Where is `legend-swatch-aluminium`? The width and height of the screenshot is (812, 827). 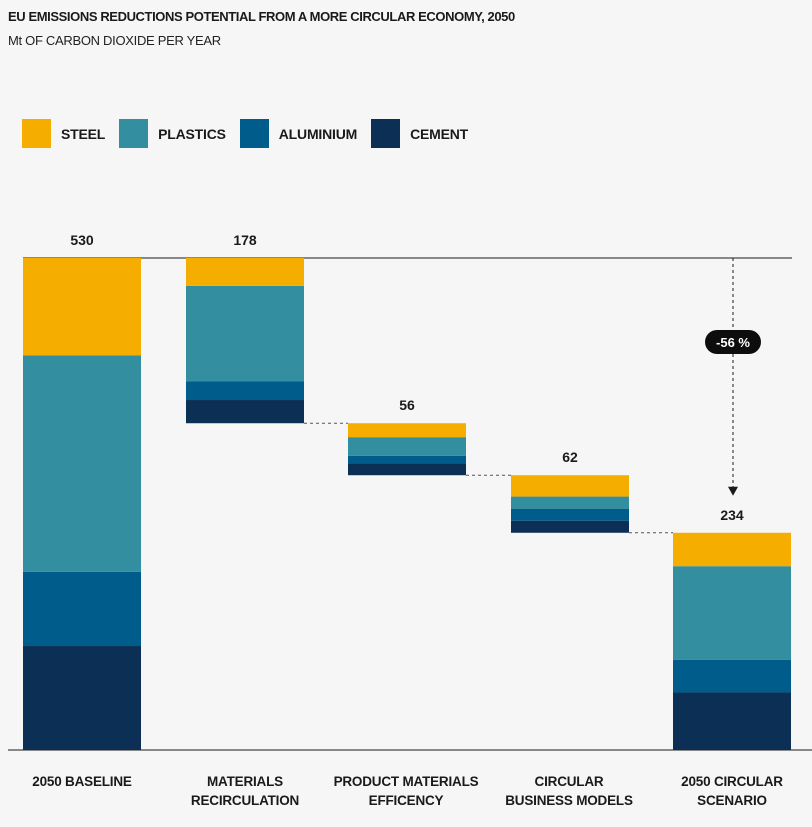 legend-swatch-aluminium is located at coordinates (254, 133).